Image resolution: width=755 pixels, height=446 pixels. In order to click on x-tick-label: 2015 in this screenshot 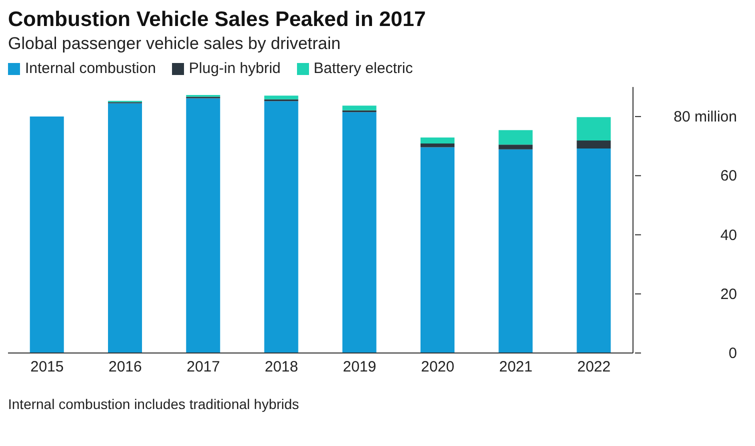, I will do `click(47, 367)`.